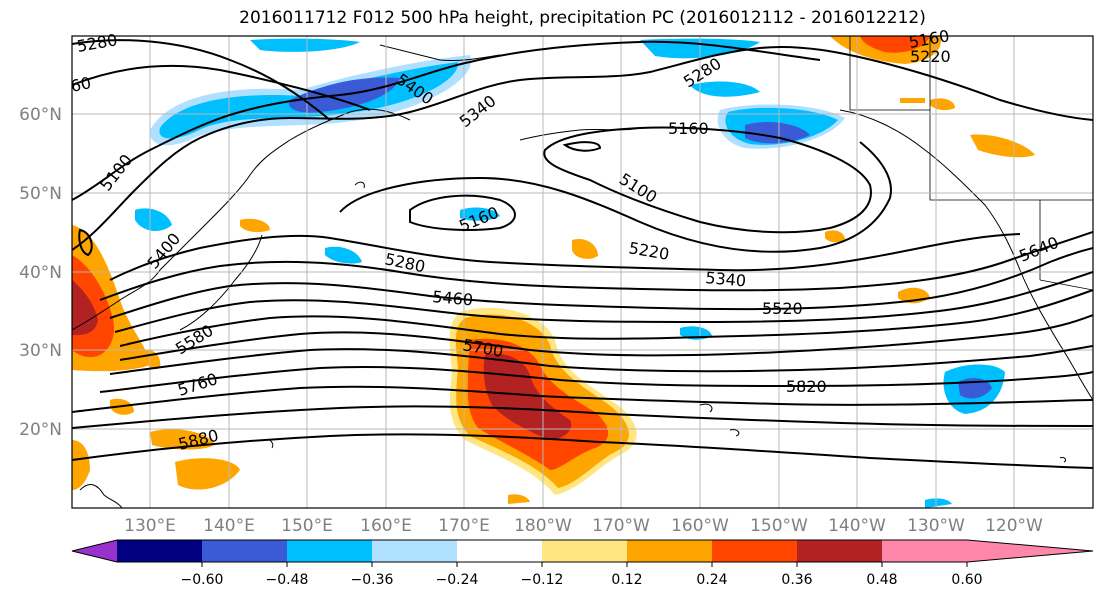 The height and width of the screenshot is (601, 1105). What do you see at coordinates (857, 526) in the screenshot?
I see `lon-label: 140°W` at bounding box center [857, 526].